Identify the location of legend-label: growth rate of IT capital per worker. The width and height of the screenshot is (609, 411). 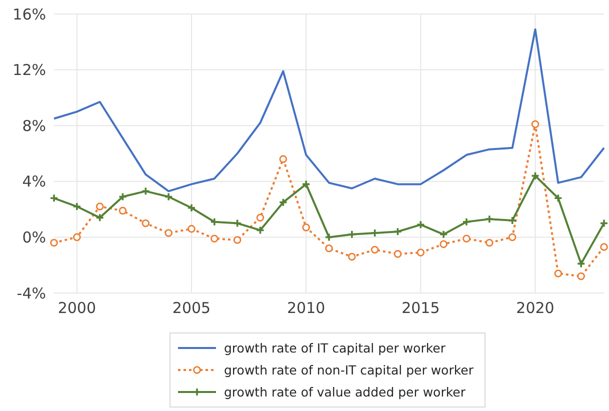
(335, 348).